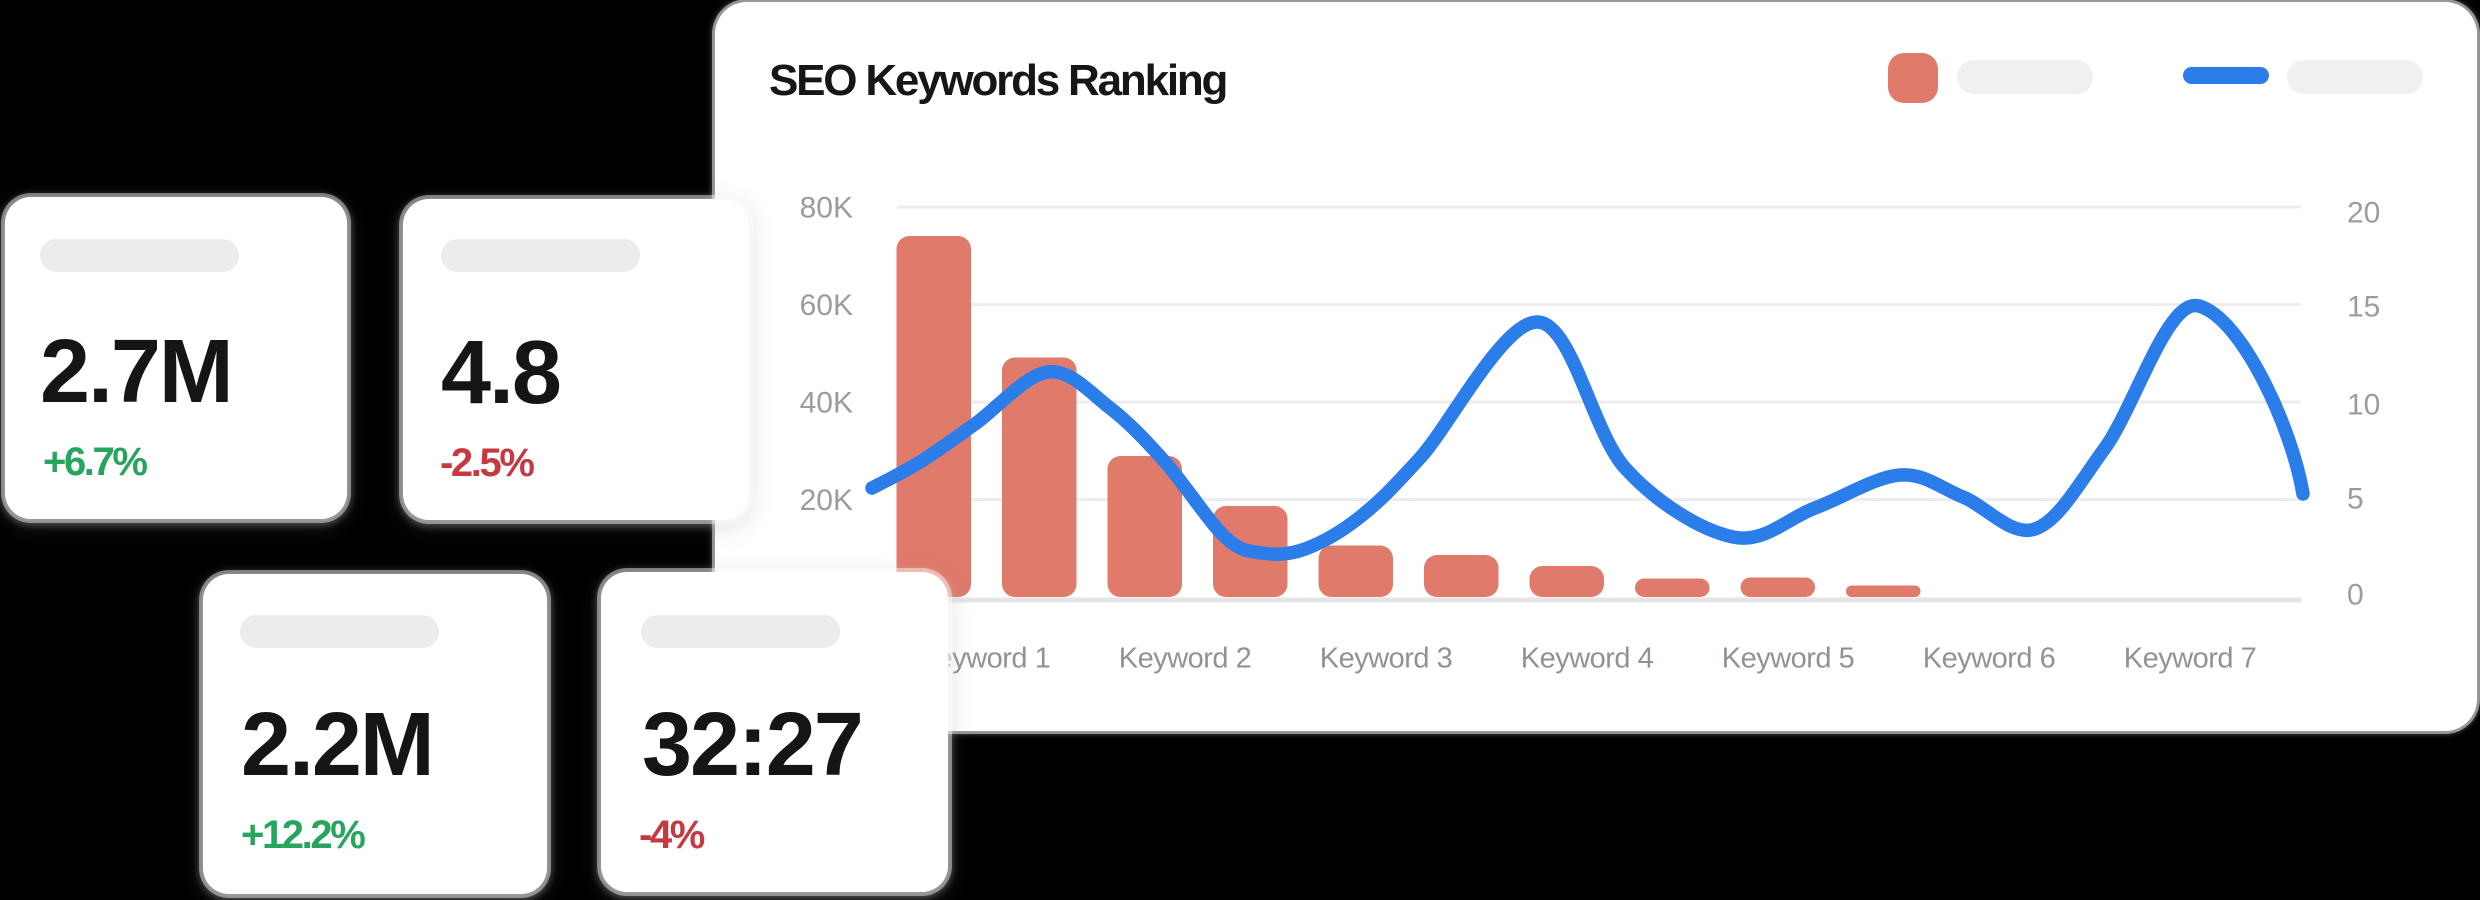 This screenshot has height=900, width=2480. Describe the element at coordinates (1185, 659) in the screenshot. I see `svg-text: Keyword 2` at that location.